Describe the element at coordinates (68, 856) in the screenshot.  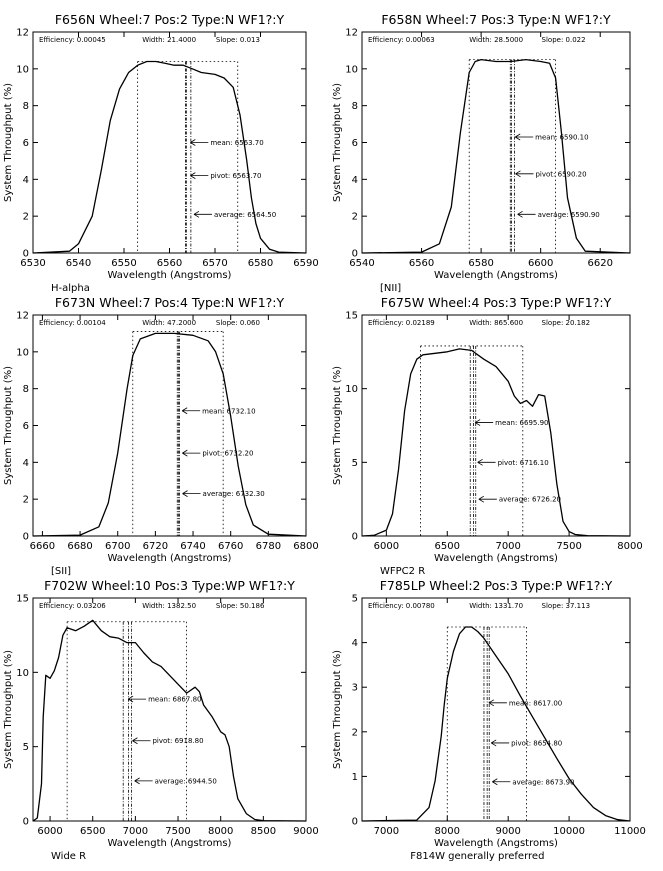
I see `filter-caption: Wide R` at that location.